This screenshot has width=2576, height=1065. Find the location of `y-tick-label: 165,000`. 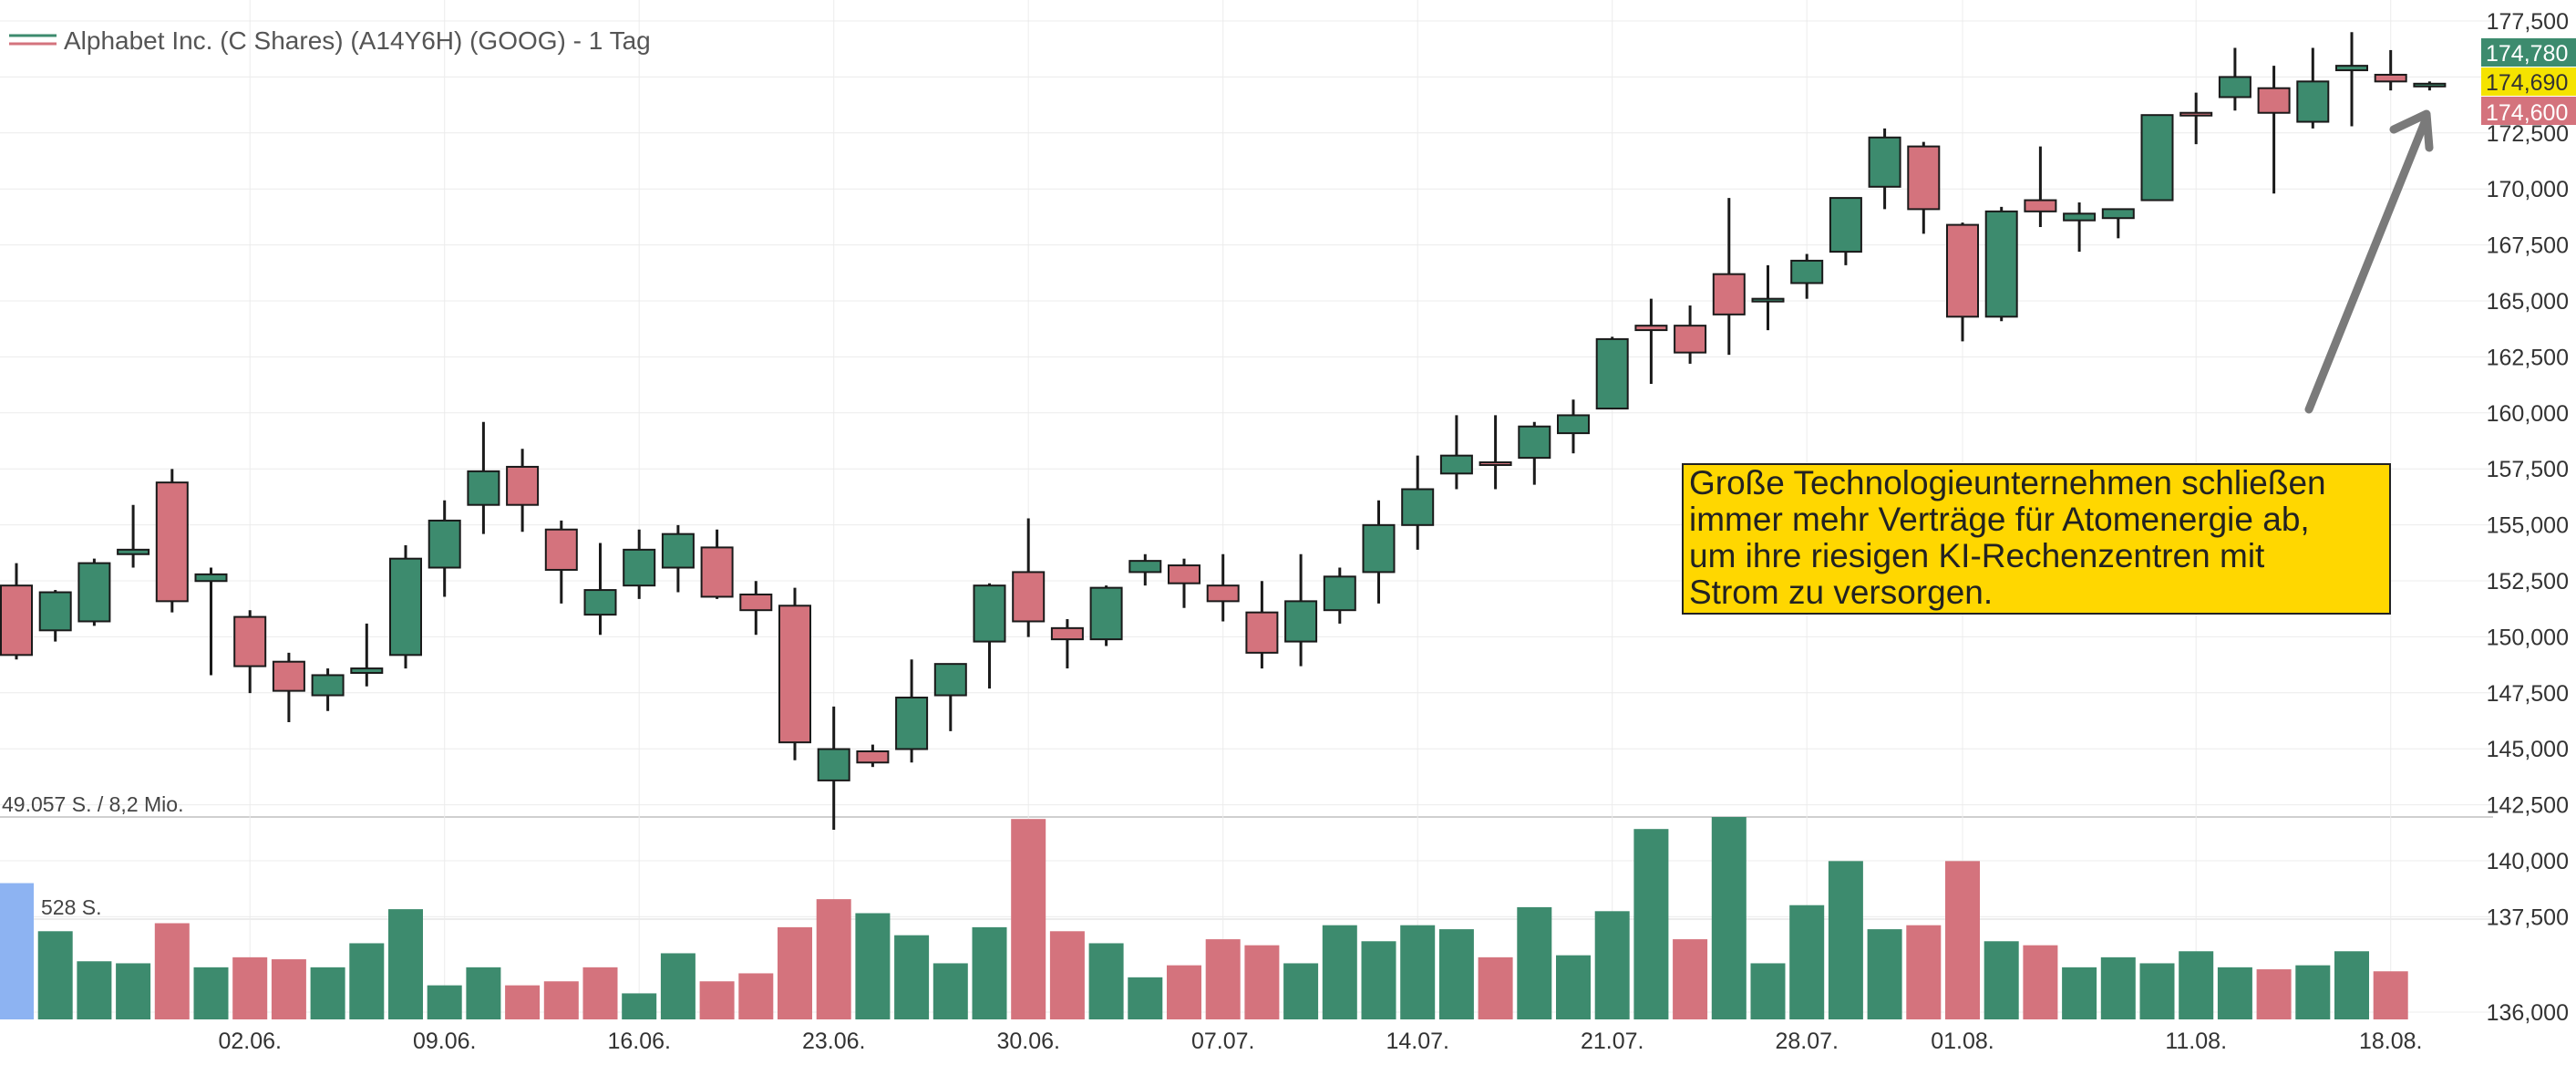

y-tick-label: 165,000 is located at coordinates (2528, 302).